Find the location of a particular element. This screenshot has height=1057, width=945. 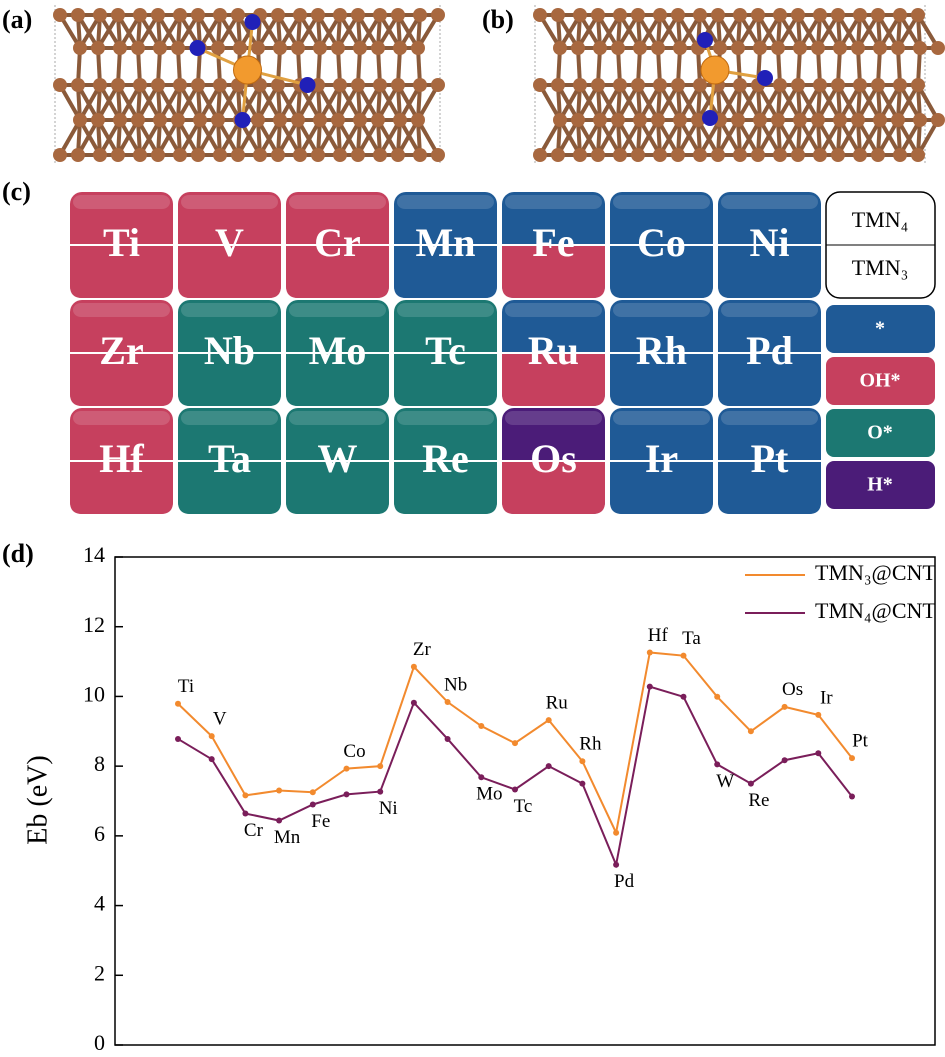

nitrogen-atom is located at coordinates (710, 118).